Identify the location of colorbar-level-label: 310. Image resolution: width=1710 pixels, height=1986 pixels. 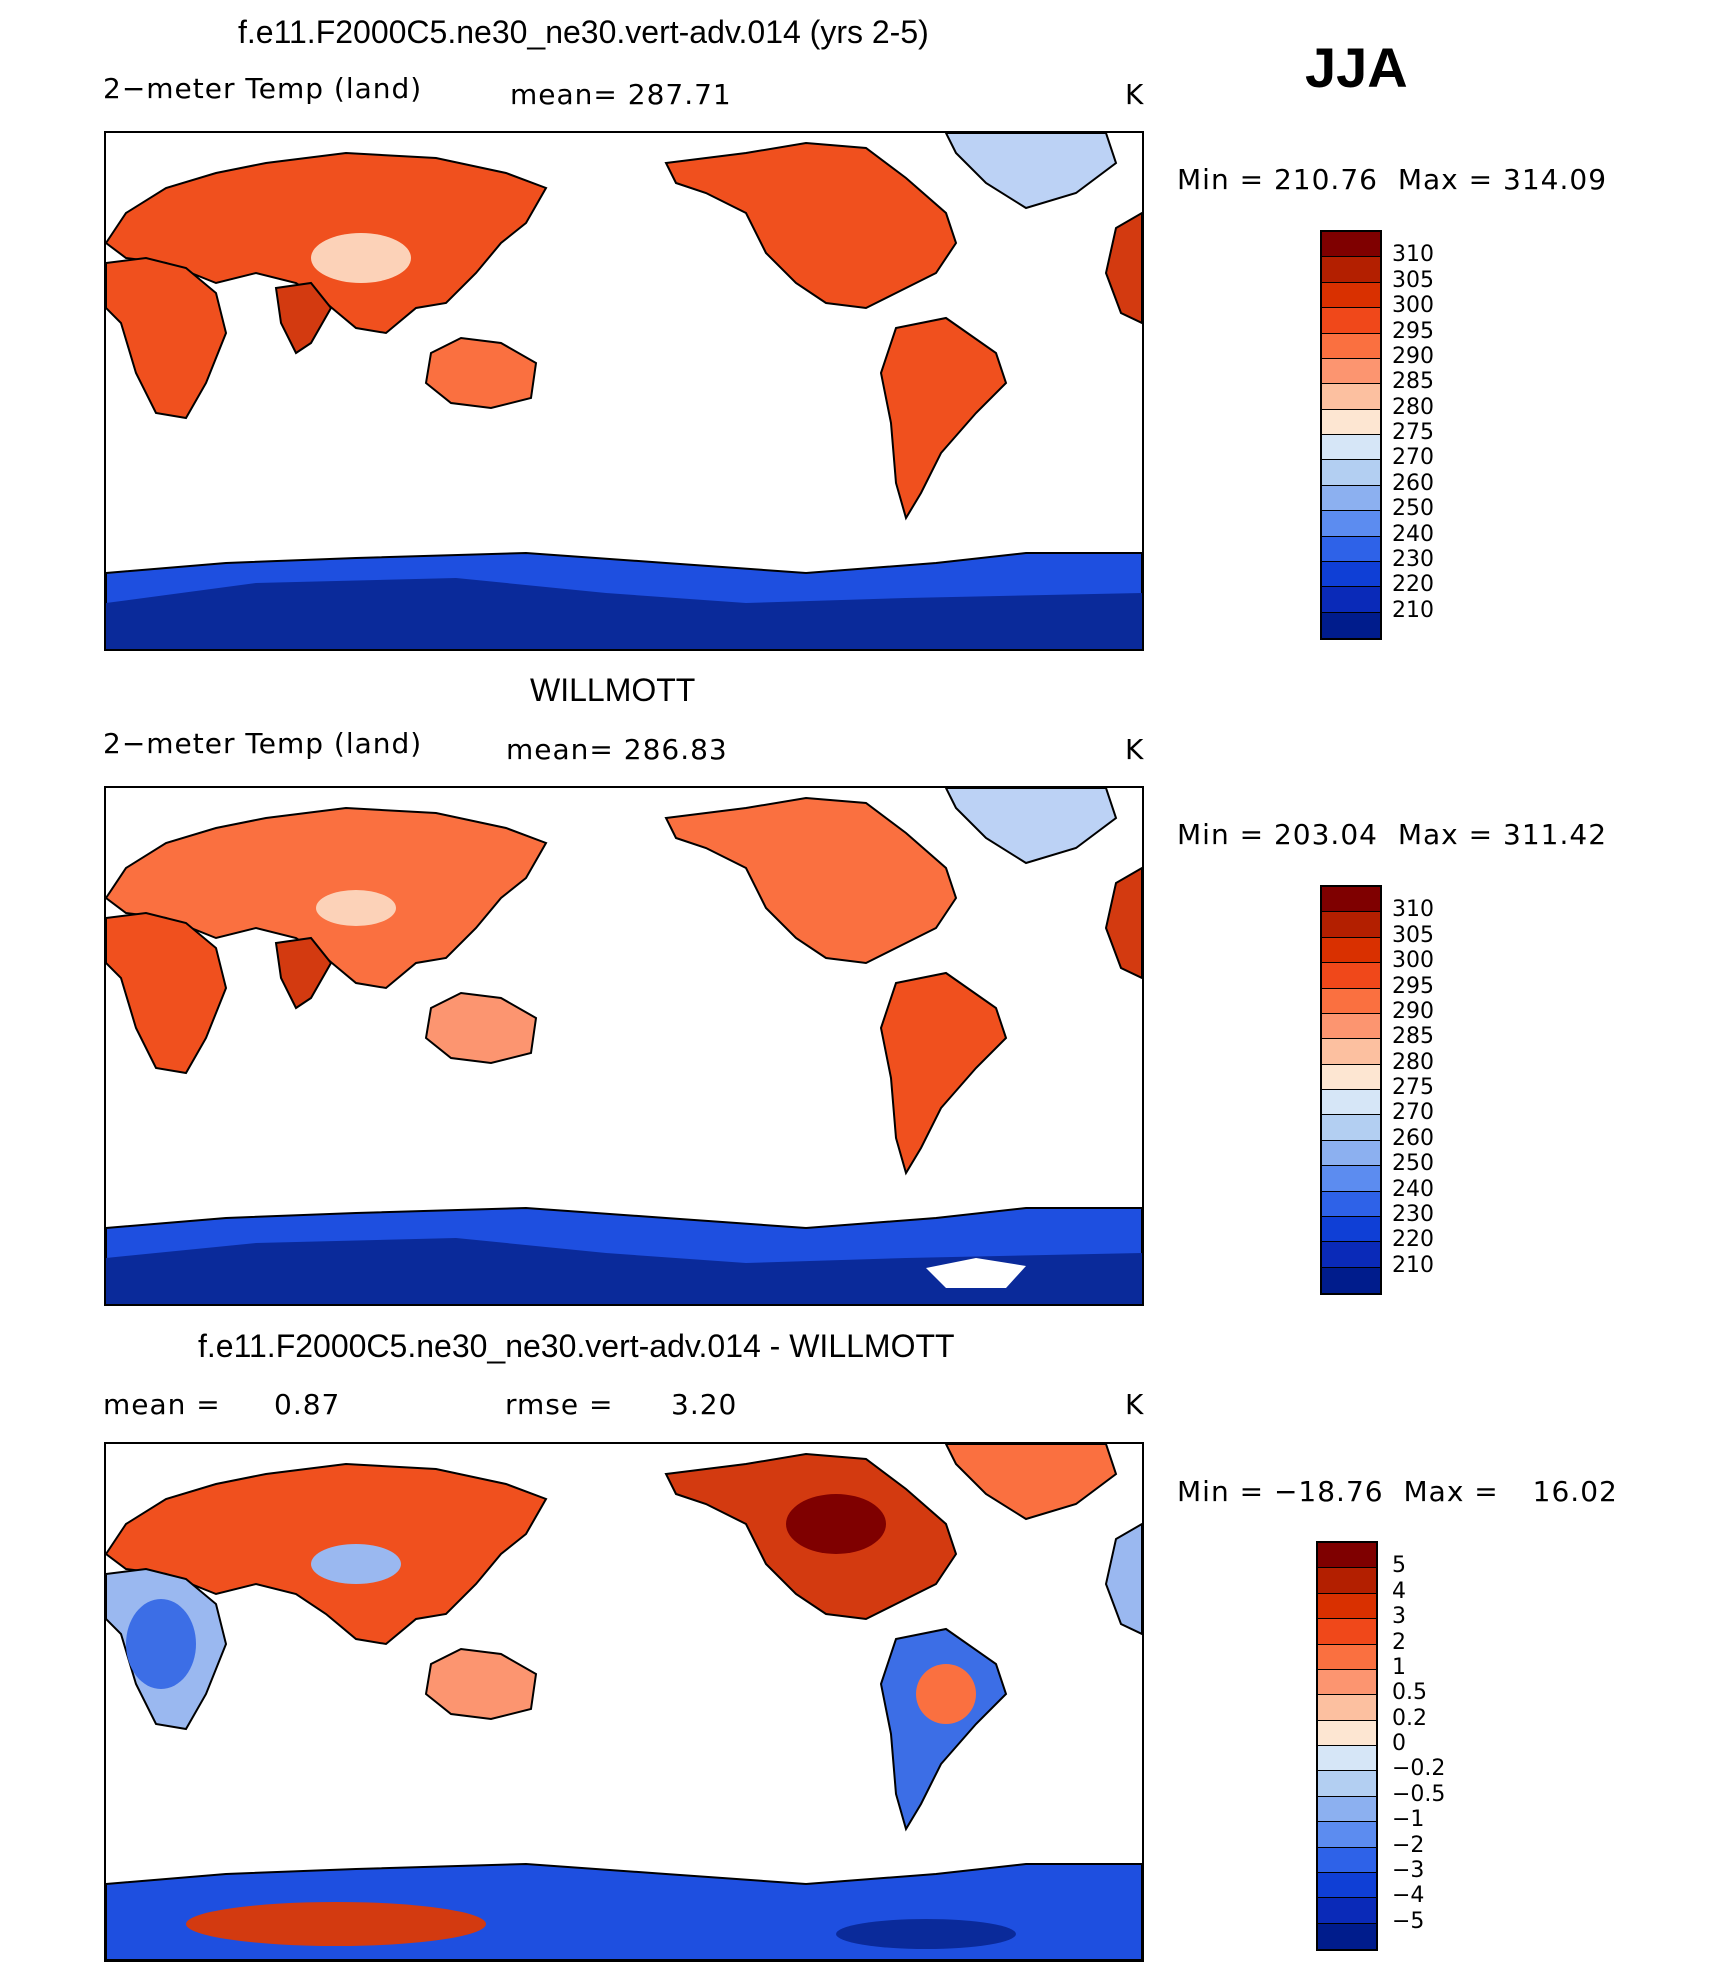
(1413, 910).